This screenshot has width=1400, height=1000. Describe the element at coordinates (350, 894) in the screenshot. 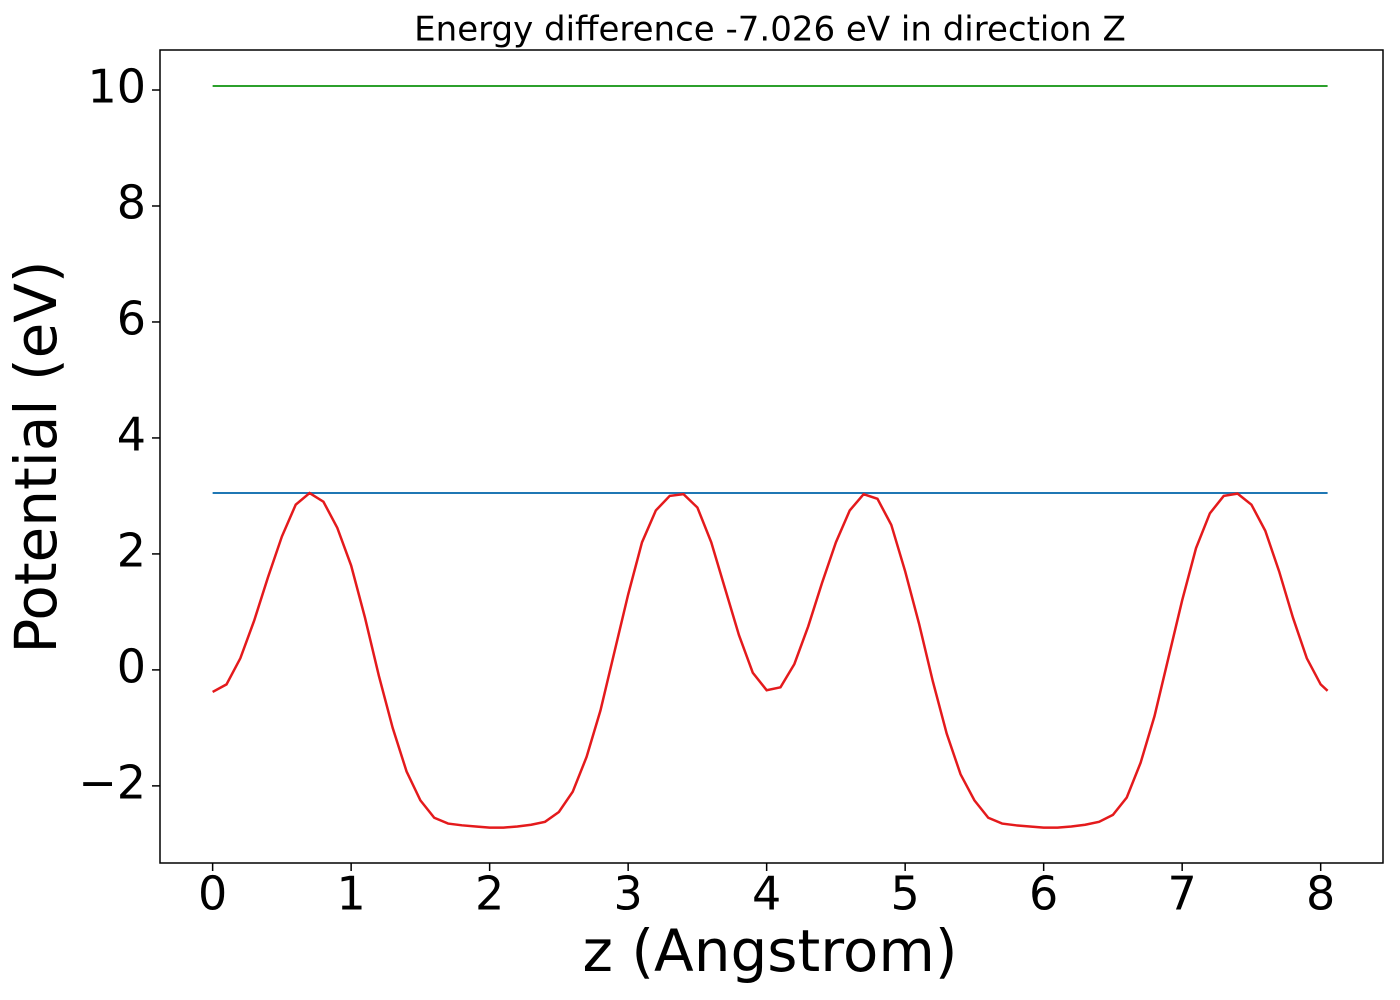

I see `x-tick-label: 1` at that location.